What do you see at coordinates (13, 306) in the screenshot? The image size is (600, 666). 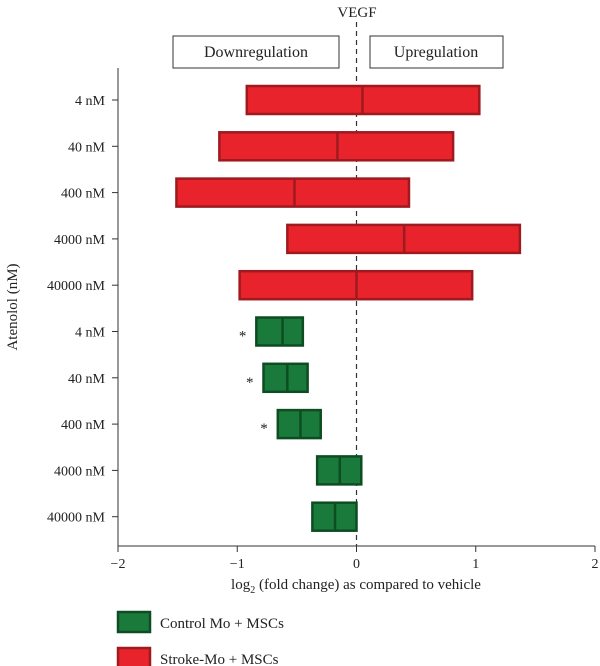 I see `y-axis-title: Atenolol (nM)` at bounding box center [13, 306].